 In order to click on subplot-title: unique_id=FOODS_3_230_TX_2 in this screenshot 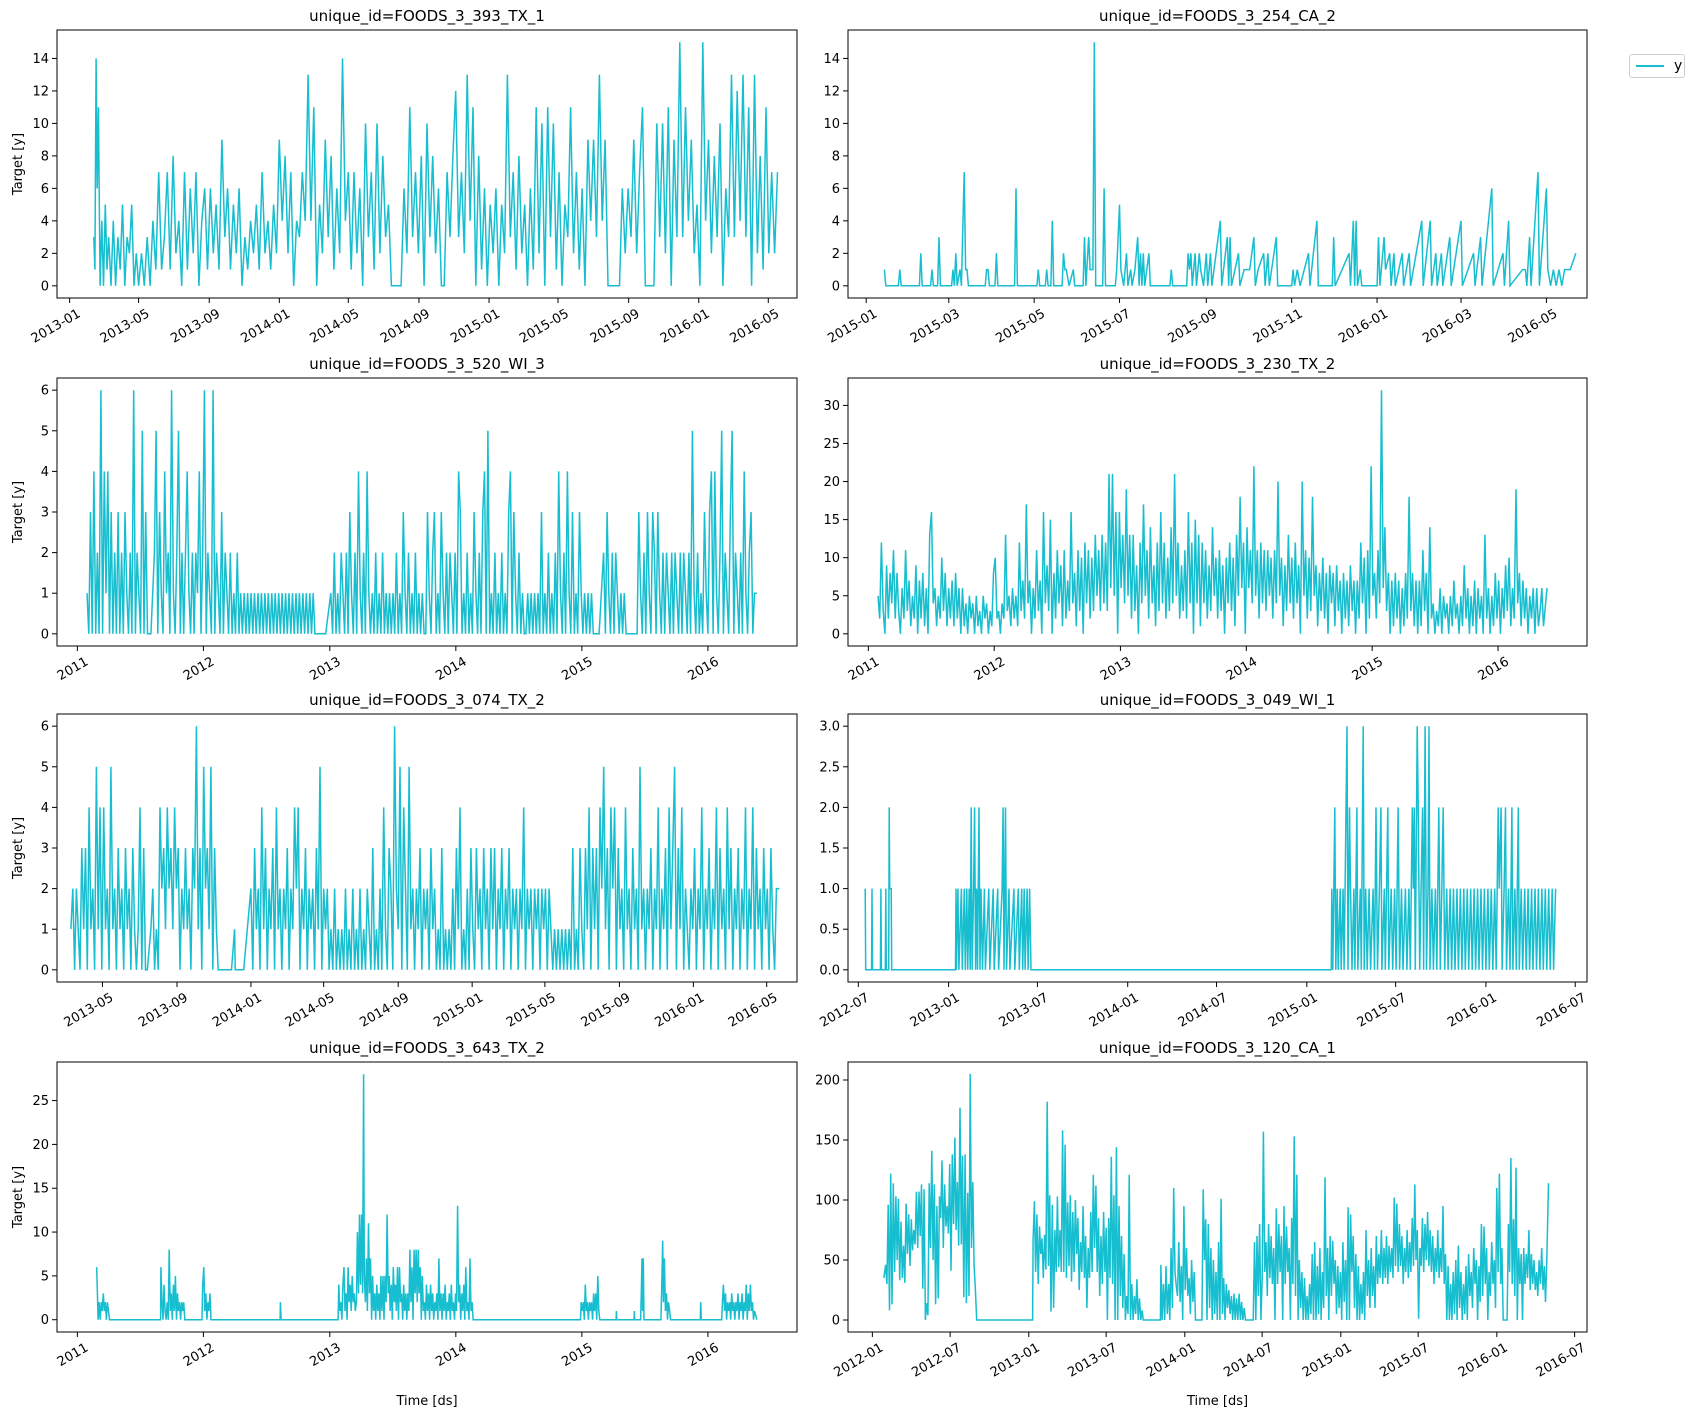, I will do `click(1218, 364)`.